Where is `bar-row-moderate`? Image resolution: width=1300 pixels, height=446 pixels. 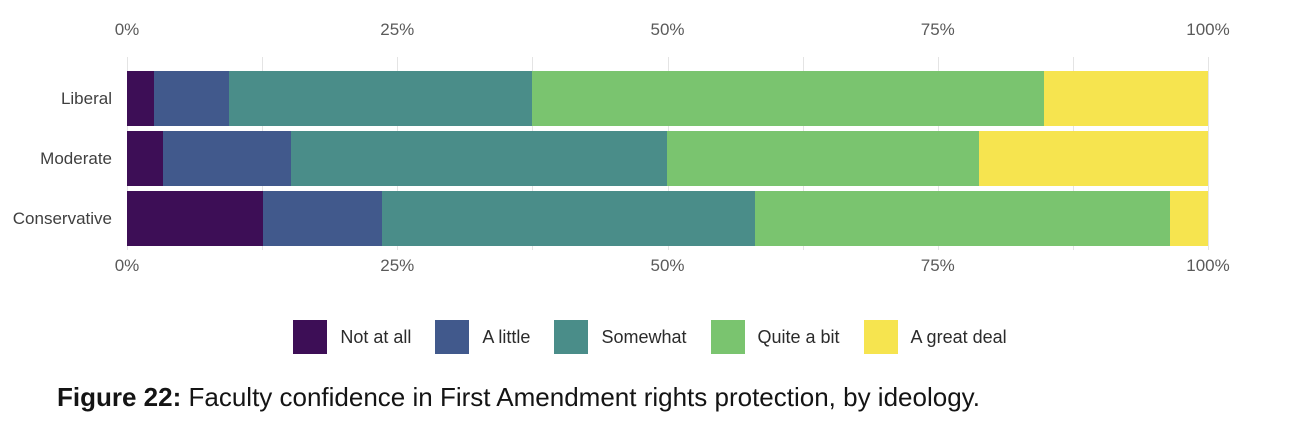 bar-row-moderate is located at coordinates (667, 158).